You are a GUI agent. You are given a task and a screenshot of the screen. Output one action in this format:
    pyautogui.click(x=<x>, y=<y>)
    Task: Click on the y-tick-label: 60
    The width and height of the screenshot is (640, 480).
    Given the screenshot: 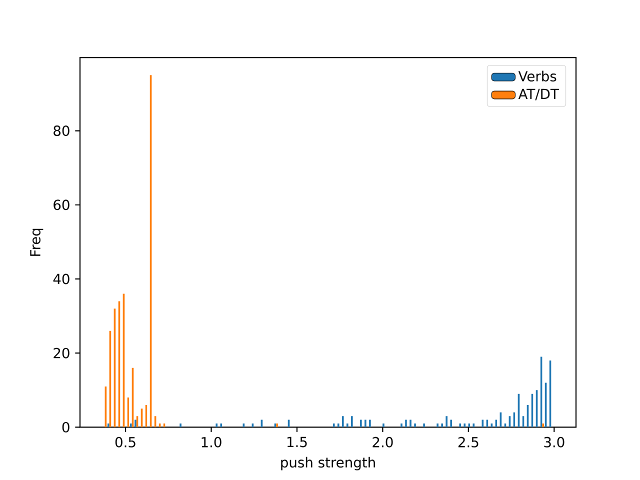 What is the action you would take?
    pyautogui.click(x=62, y=205)
    